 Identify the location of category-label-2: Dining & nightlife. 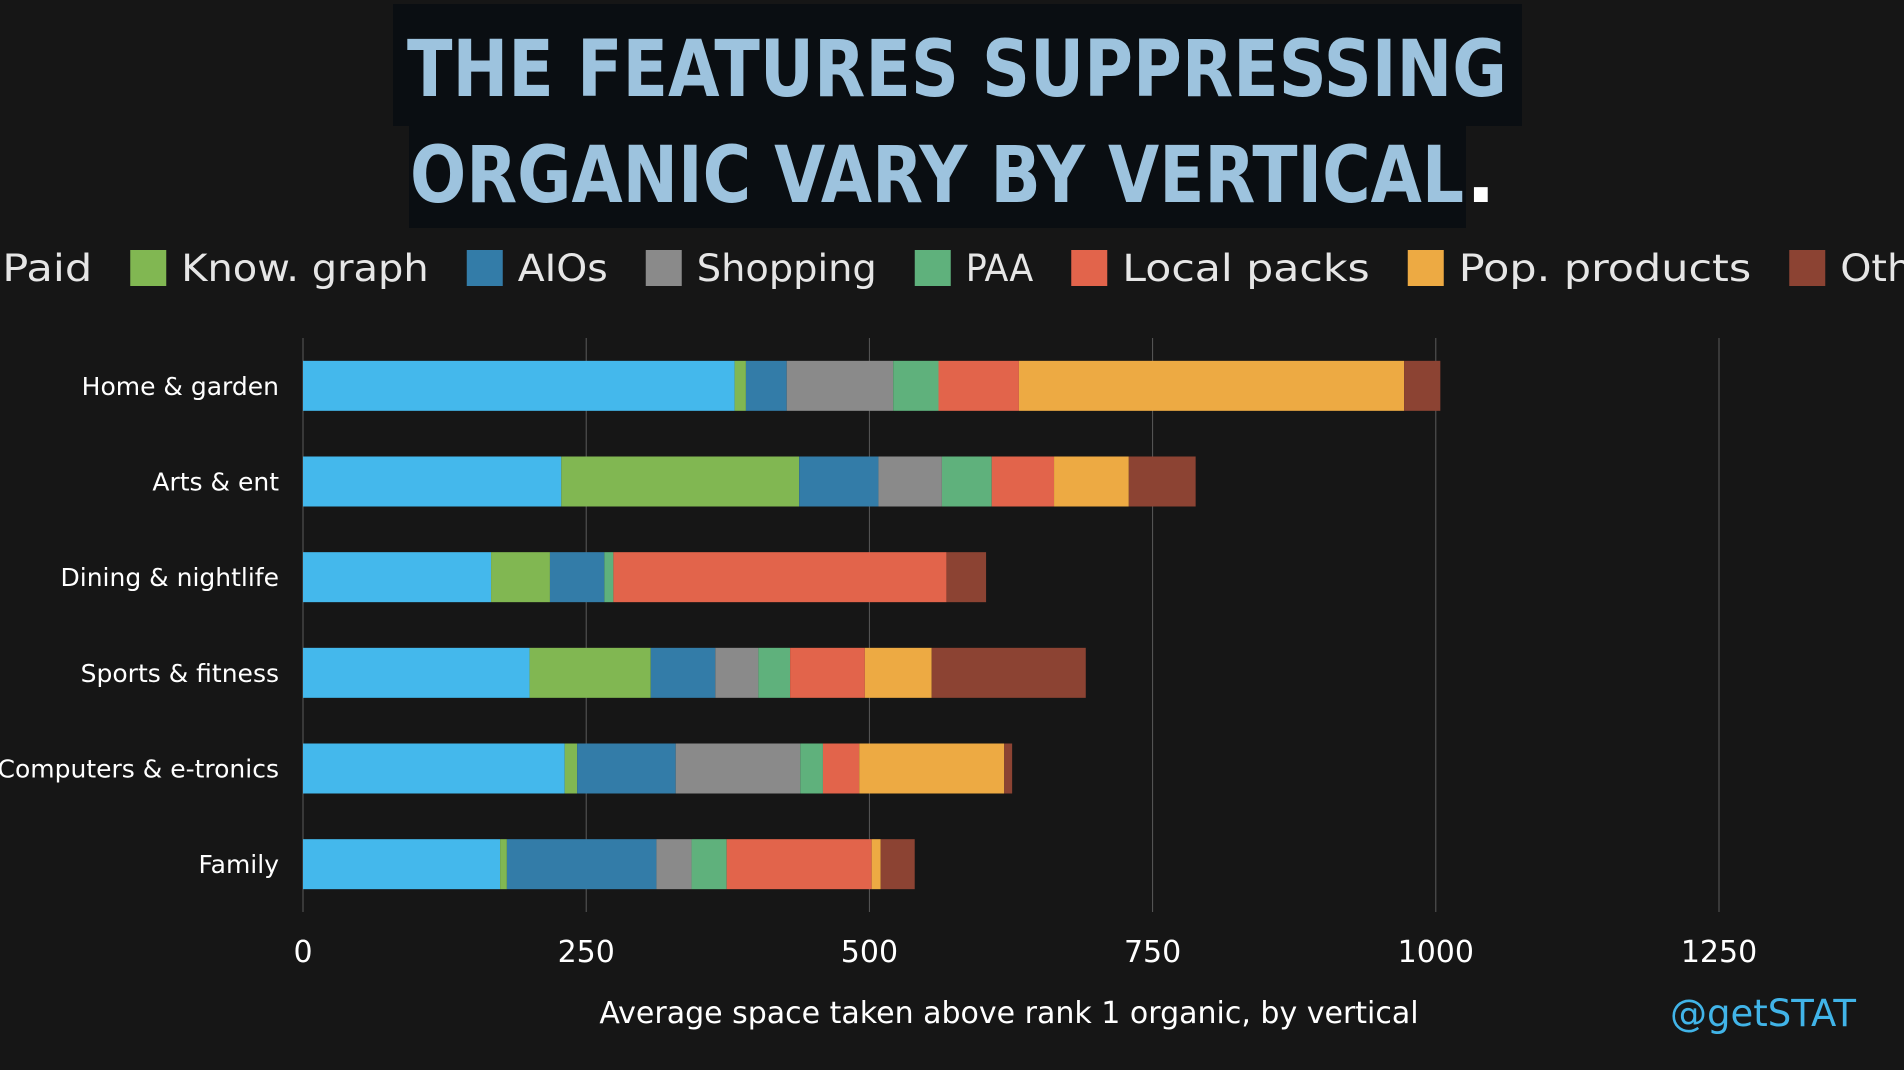
(170, 577).